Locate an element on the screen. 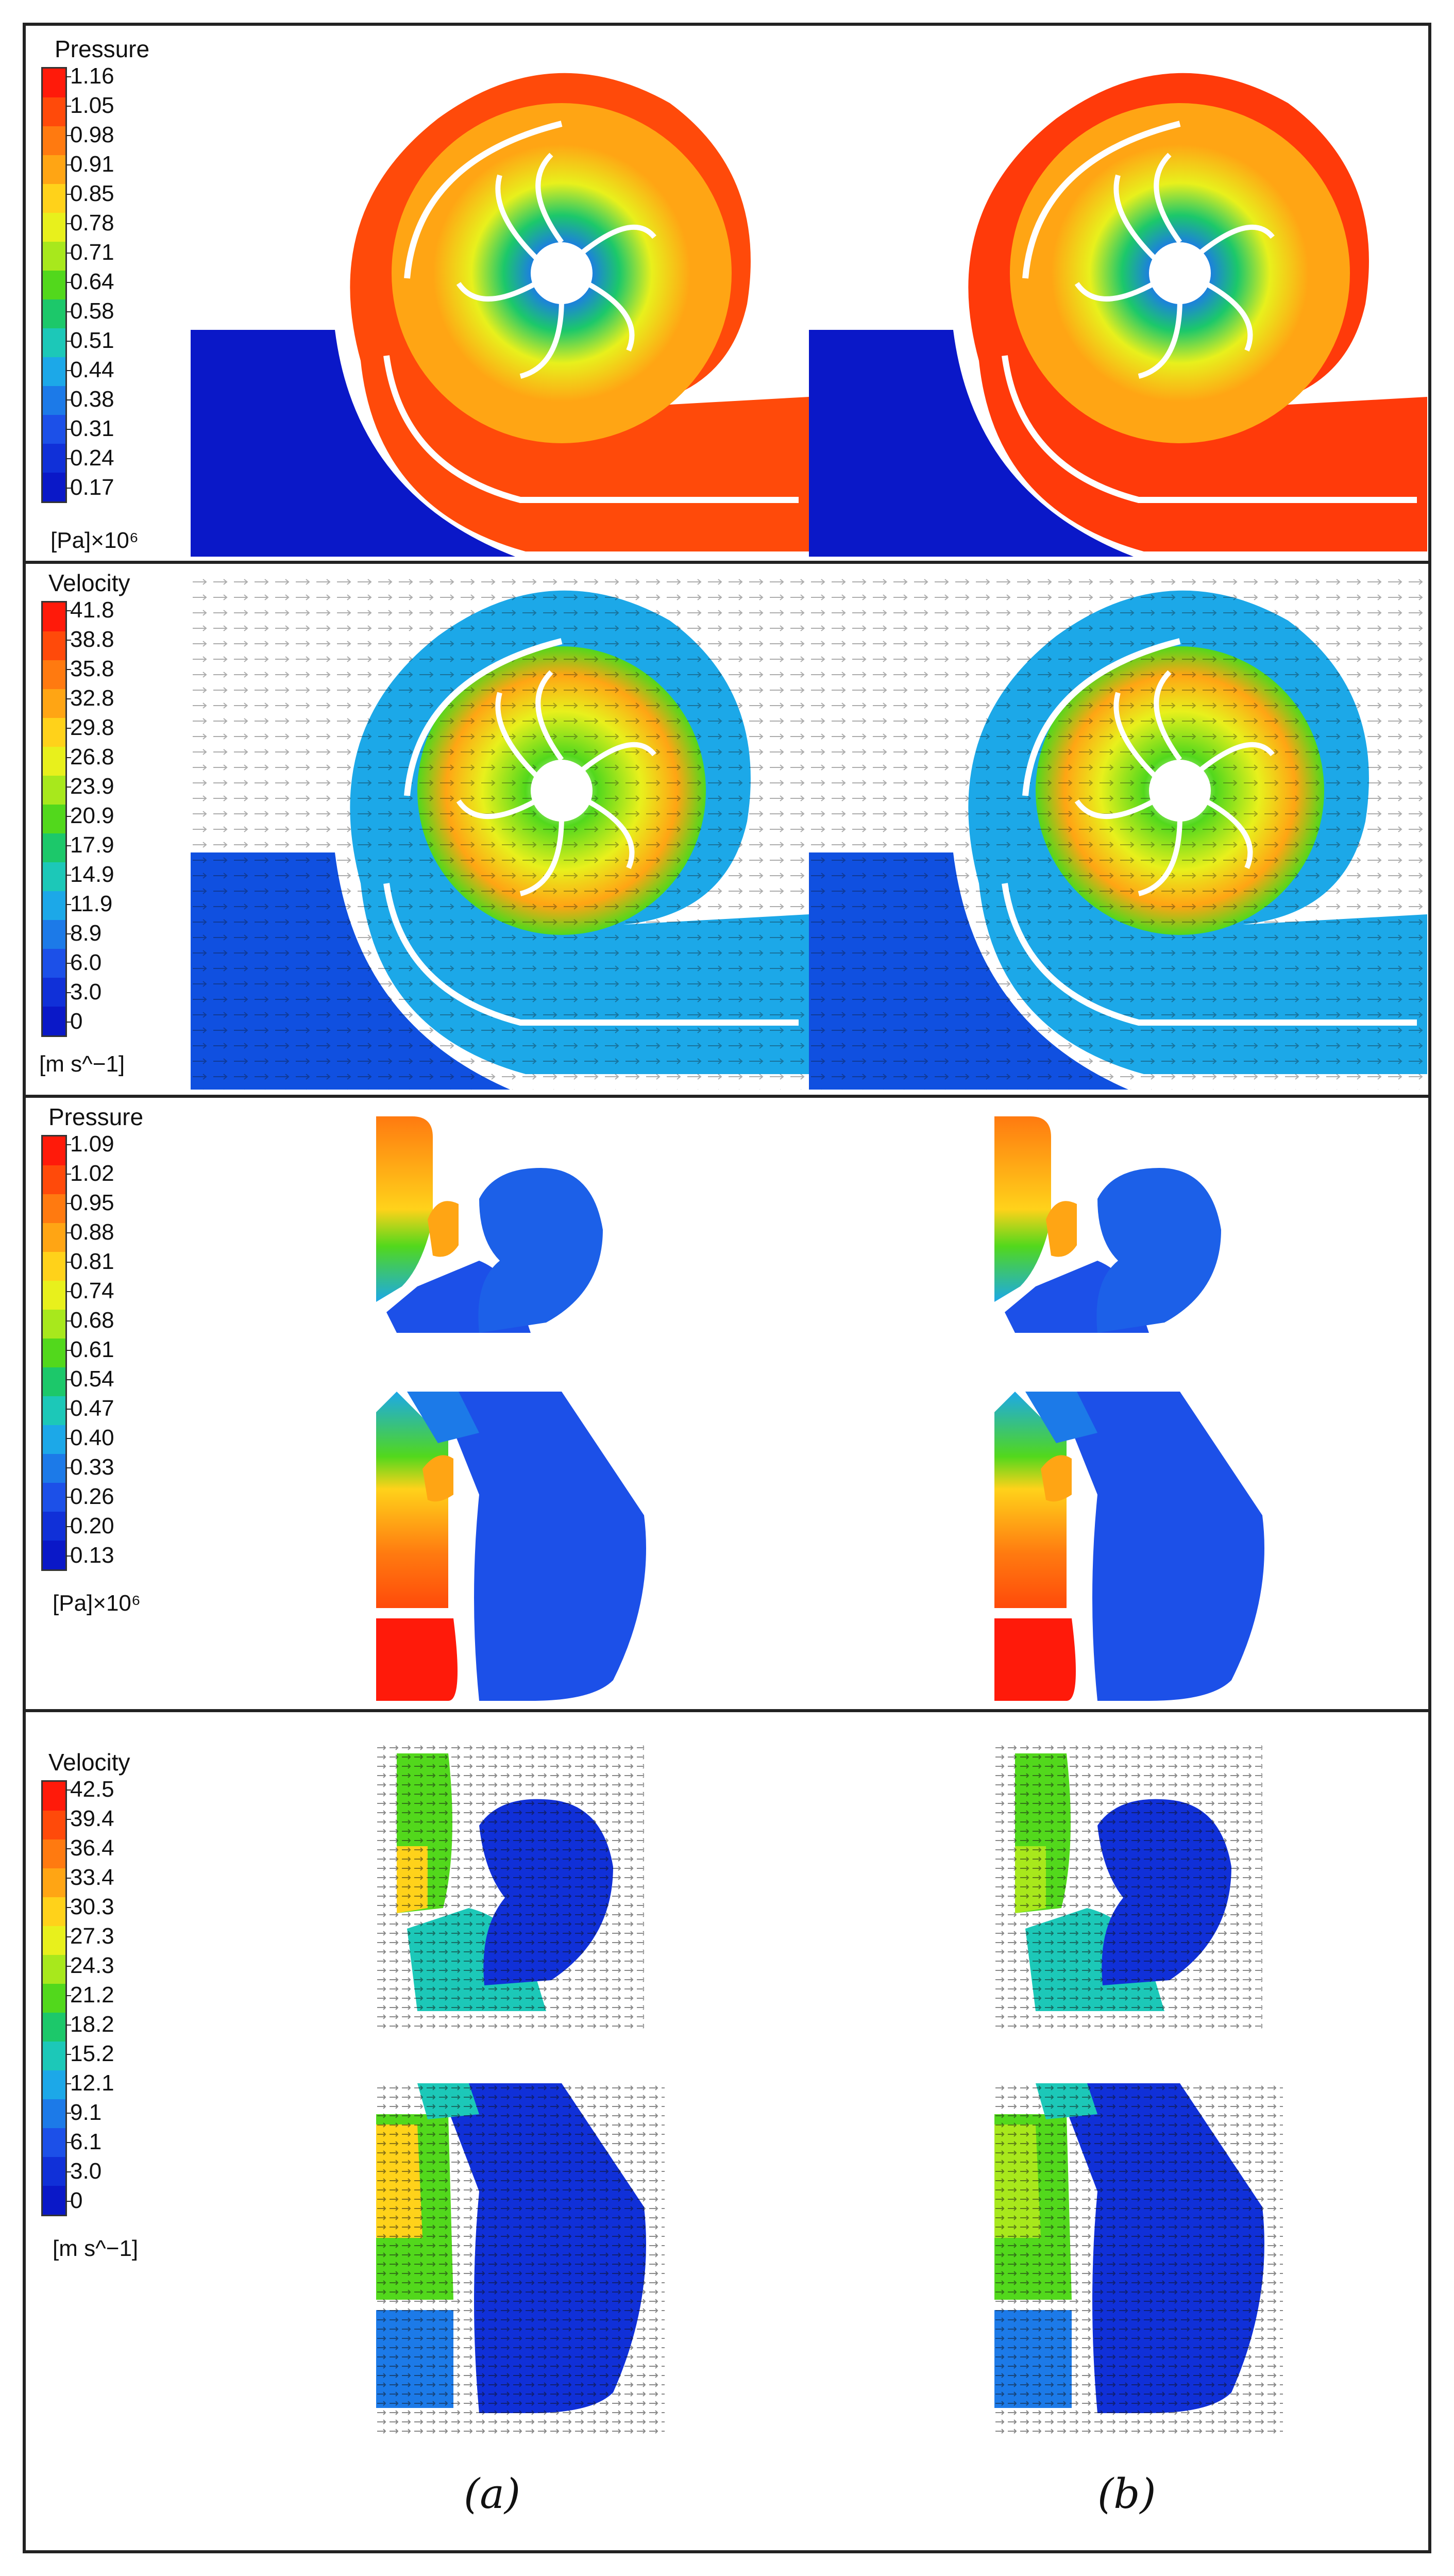 This screenshot has height=2576, width=1454. section-top-pressure-b is located at coordinates (1107, 1224).